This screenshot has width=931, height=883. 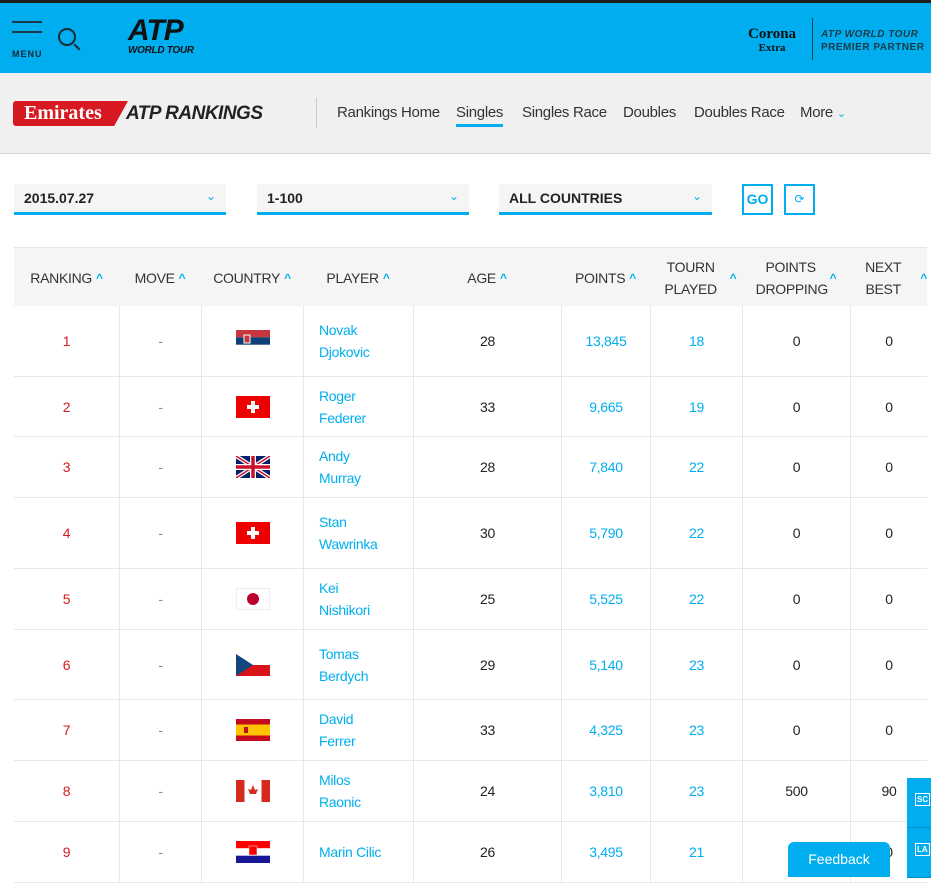 What do you see at coordinates (605, 341) in the screenshot?
I see `cell-points: 13,845` at bounding box center [605, 341].